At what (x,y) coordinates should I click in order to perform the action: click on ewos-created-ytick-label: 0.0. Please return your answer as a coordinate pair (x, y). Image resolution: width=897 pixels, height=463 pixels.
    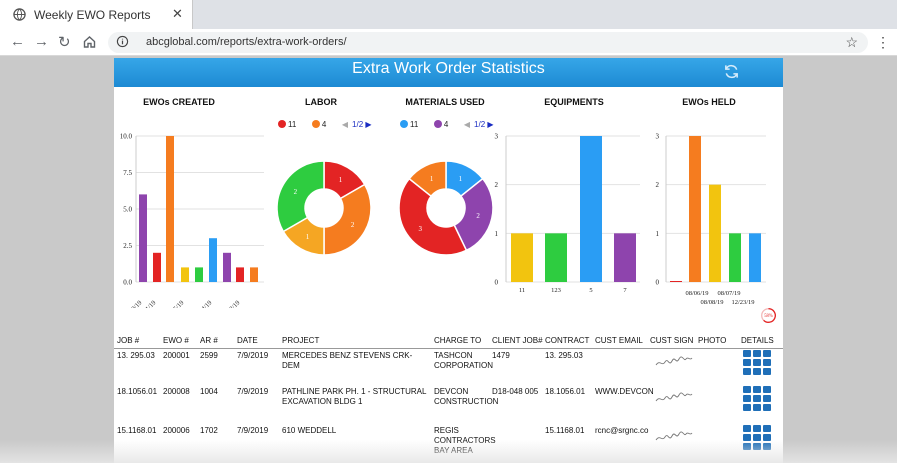
    Looking at the image, I should click on (127, 283).